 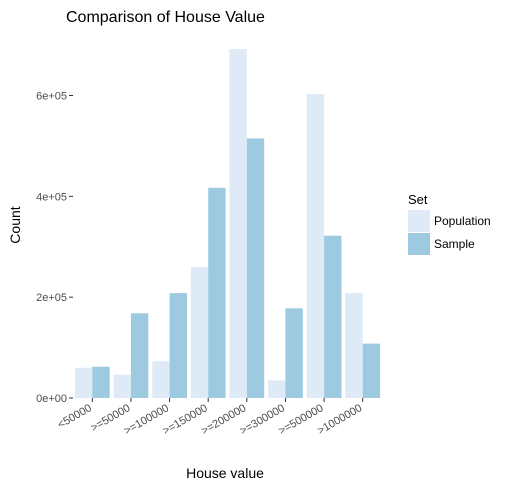 What do you see at coordinates (51, 399) in the screenshot?
I see `y-tick-label: 0e+00` at bounding box center [51, 399].